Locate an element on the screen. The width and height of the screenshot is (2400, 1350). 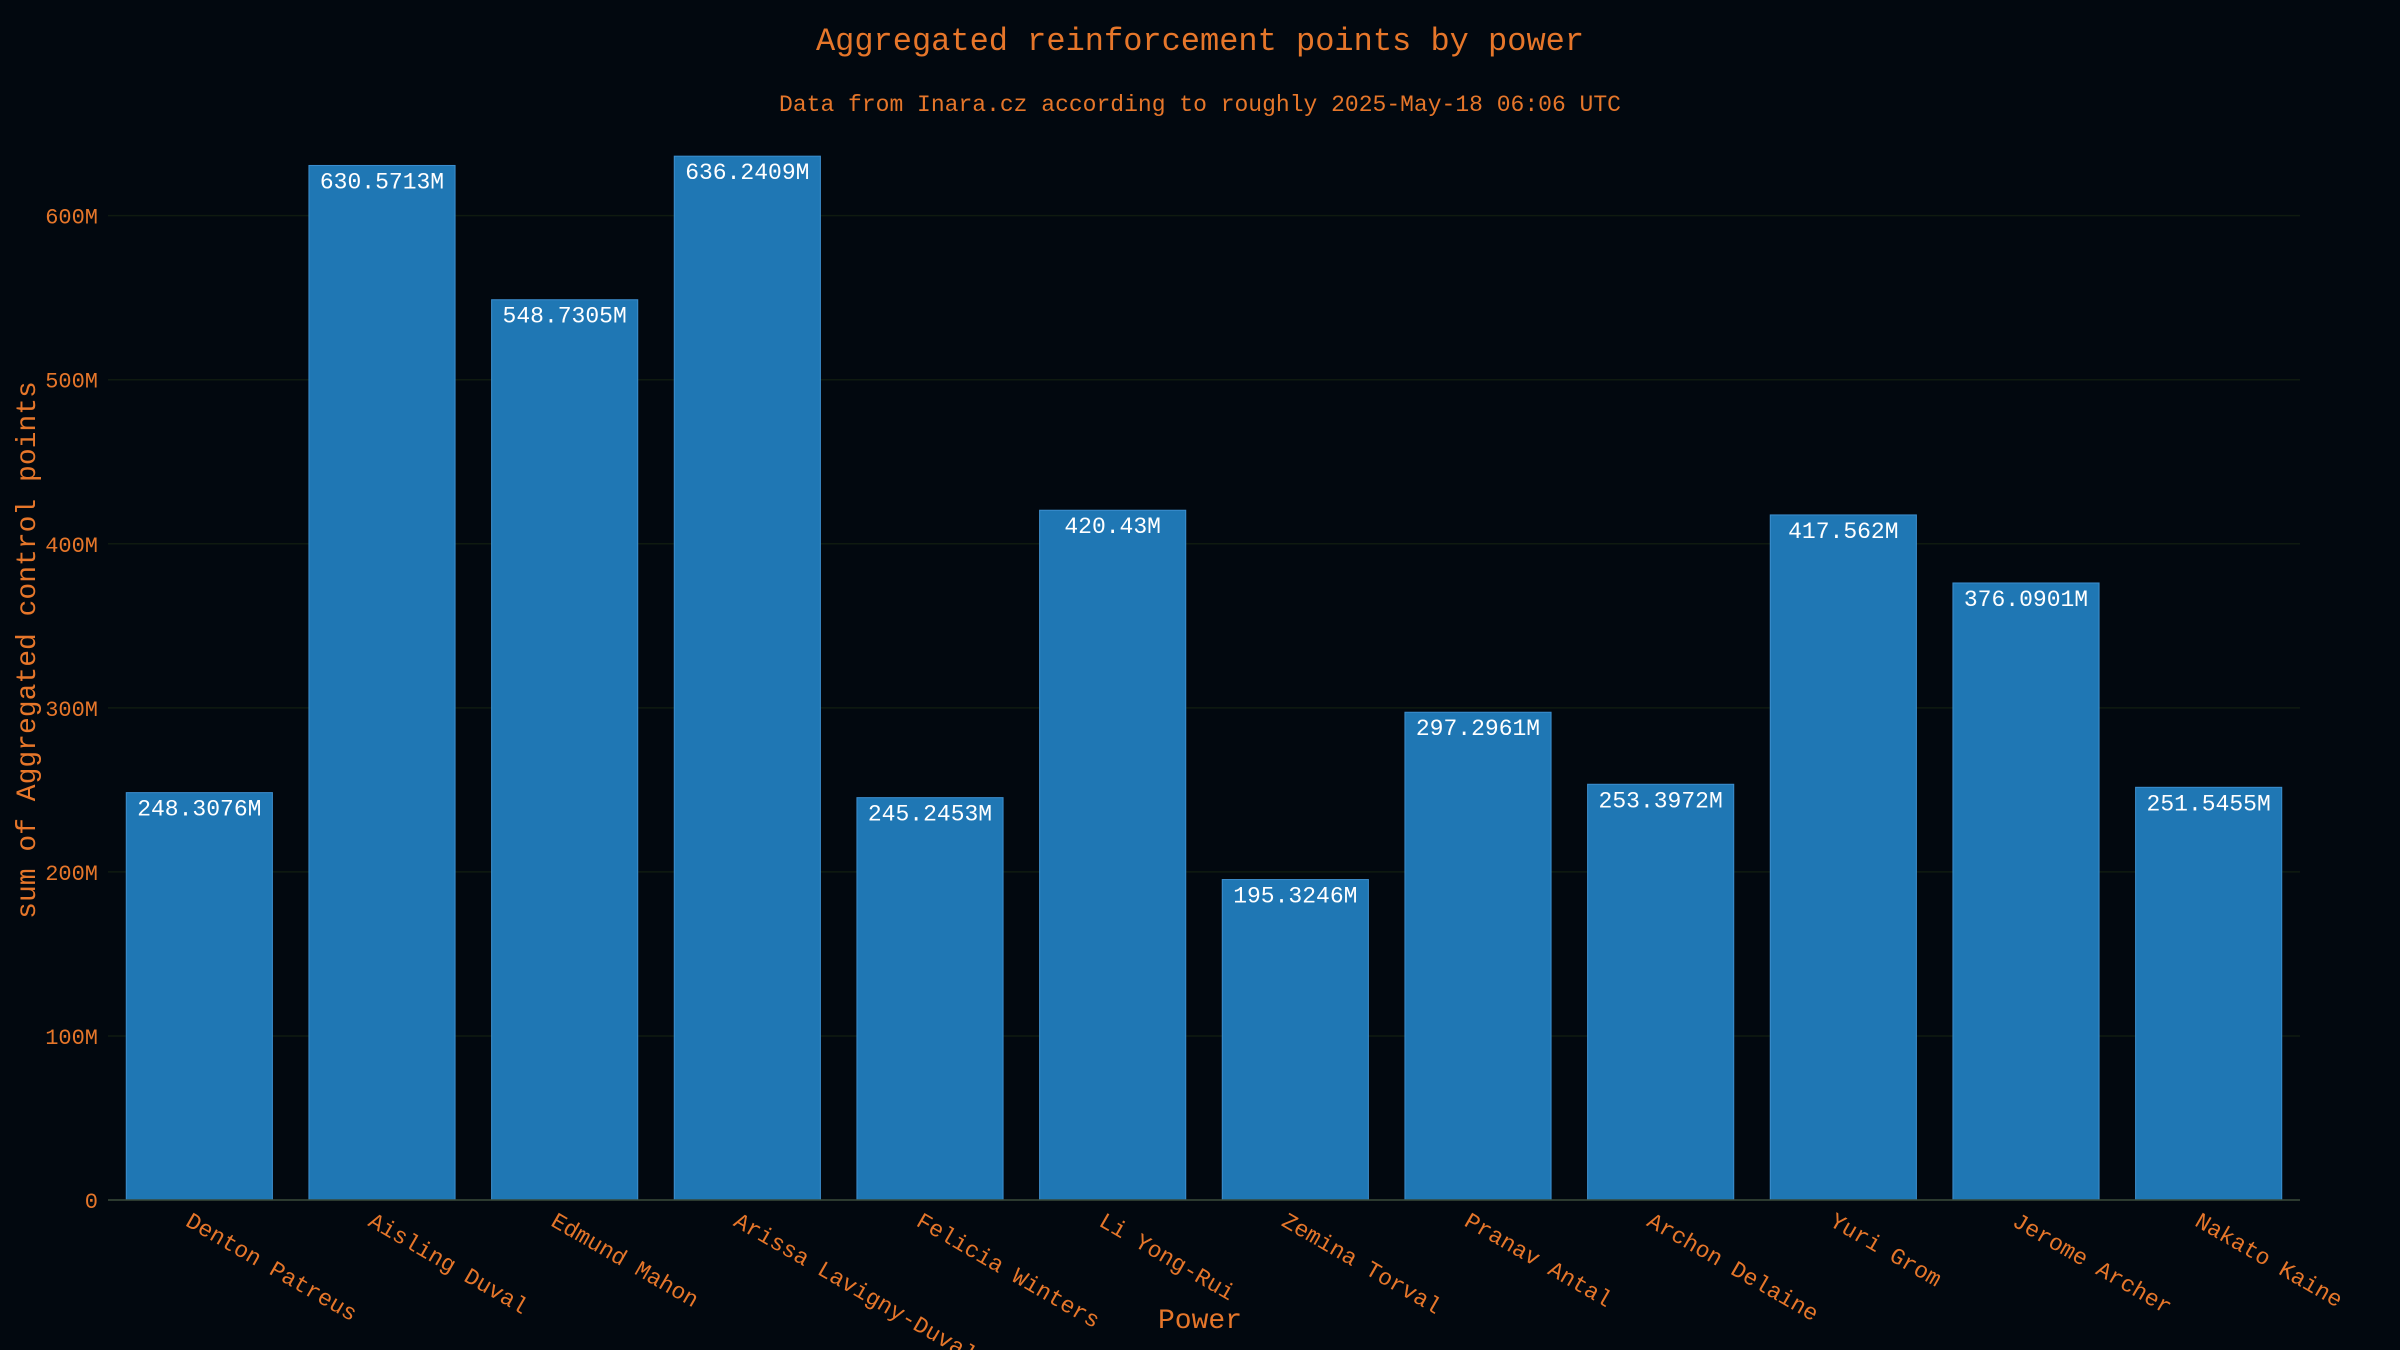
bar-value-label: 420.43M is located at coordinates (1112, 527).